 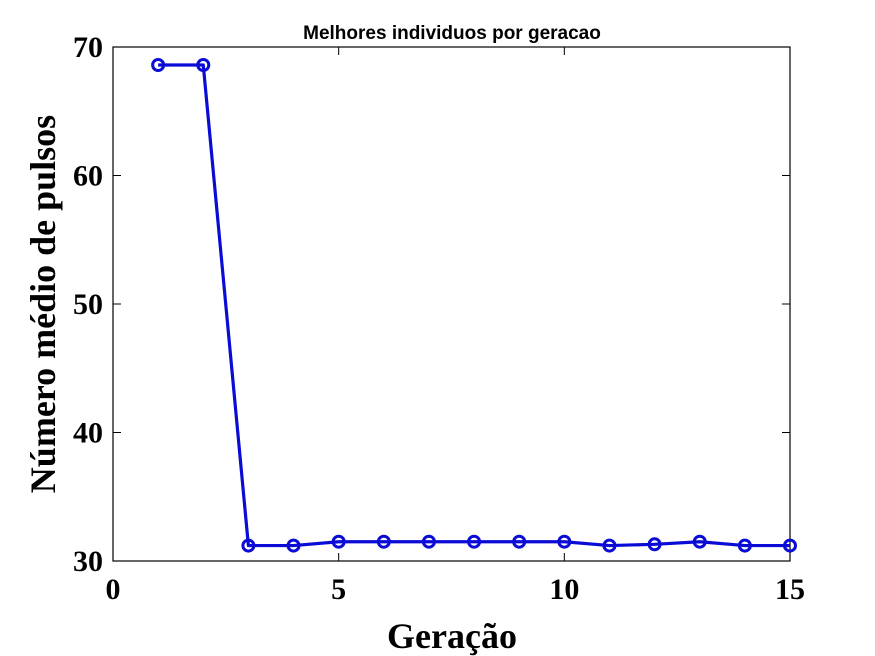 I want to click on chart-title: Melhores individuos por geracao, so click(x=452, y=33).